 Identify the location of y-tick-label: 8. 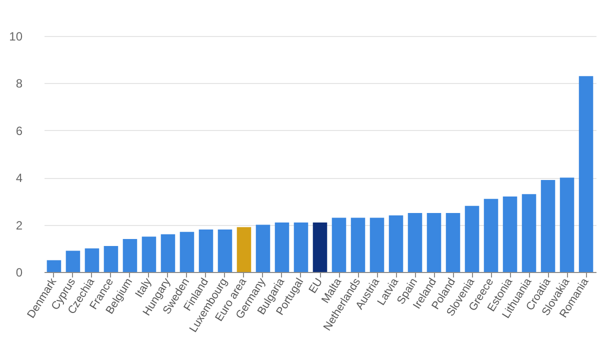
(19, 83).